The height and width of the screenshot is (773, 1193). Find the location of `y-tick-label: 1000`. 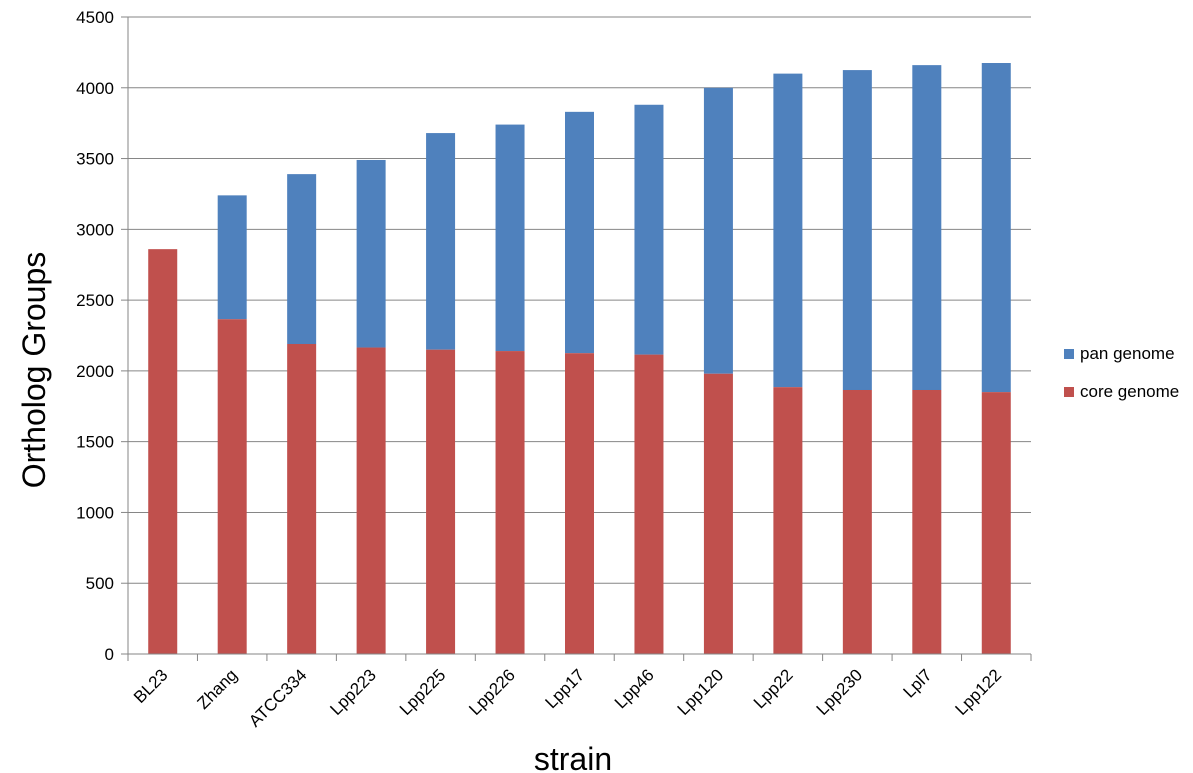

y-tick-label: 1000 is located at coordinates (95, 512).